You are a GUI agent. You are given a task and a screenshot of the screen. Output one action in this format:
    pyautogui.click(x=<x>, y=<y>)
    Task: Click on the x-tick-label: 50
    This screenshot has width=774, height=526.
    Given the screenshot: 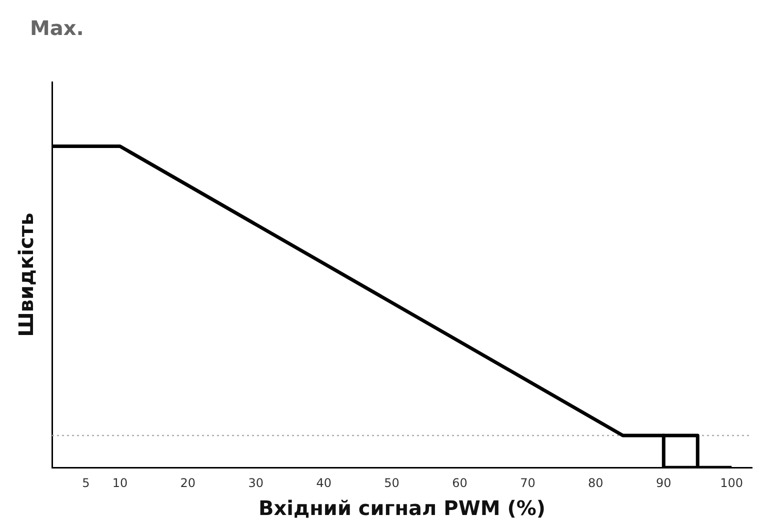 What is the action you would take?
    pyautogui.click(x=392, y=483)
    